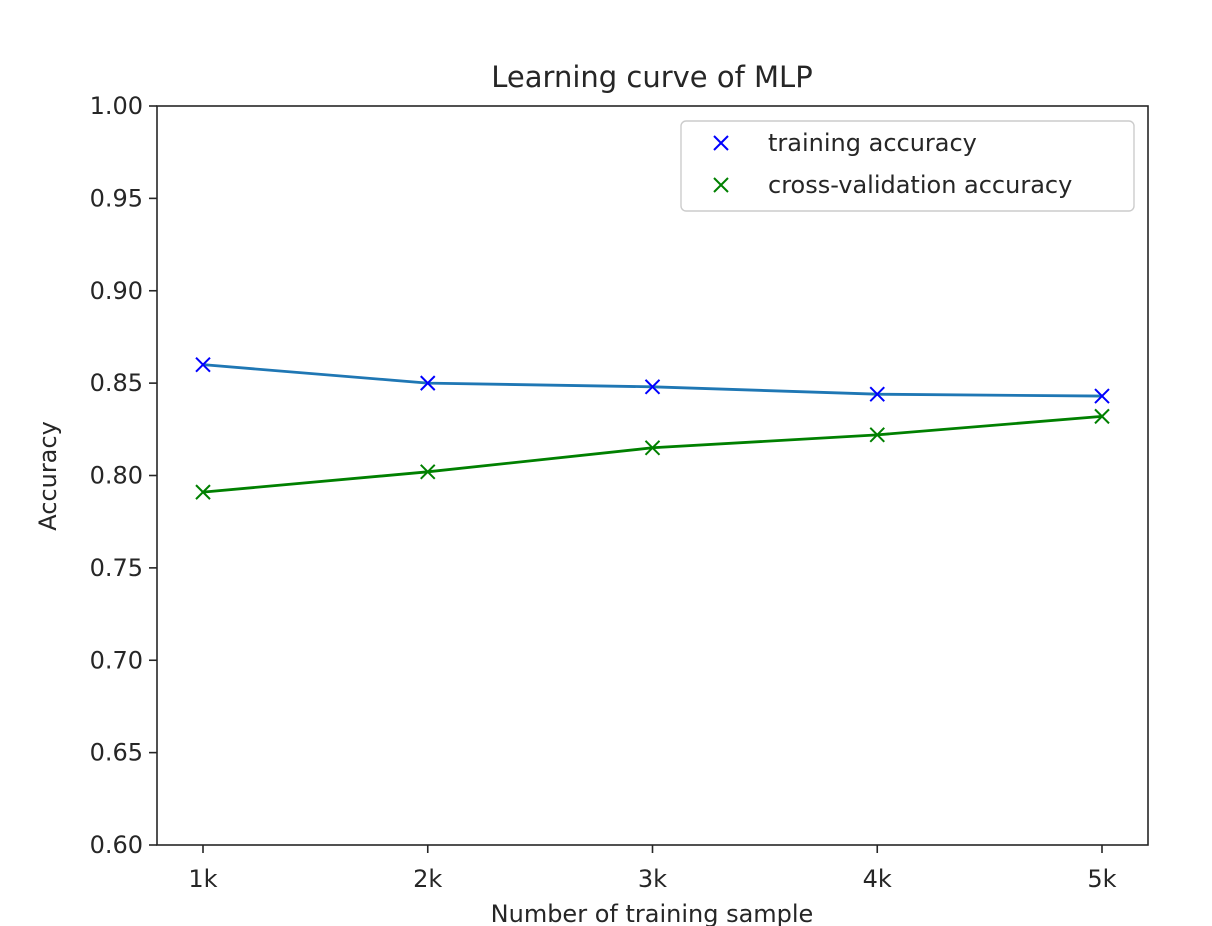  I want to click on legend-marker-cross-validation, so click(721, 185).